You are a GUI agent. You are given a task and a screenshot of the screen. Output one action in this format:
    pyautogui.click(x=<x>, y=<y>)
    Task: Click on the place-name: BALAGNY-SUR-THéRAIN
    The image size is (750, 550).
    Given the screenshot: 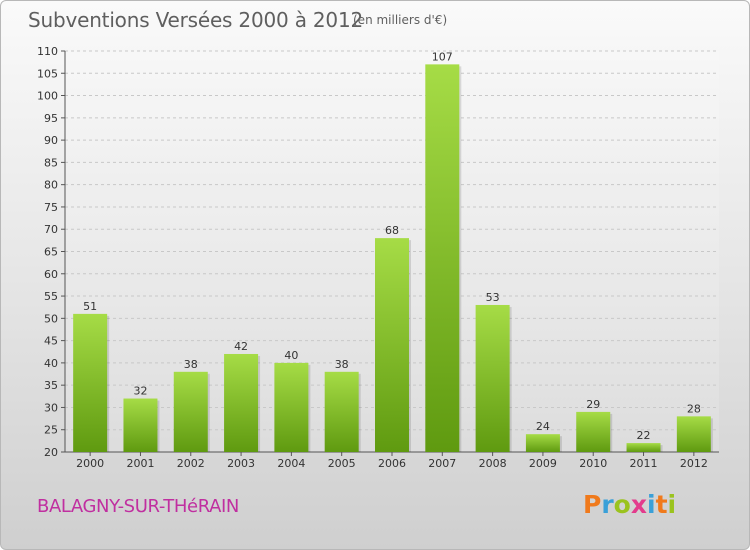 What is the action you would take?
    pyautogui.click(x=138, y=506)
    